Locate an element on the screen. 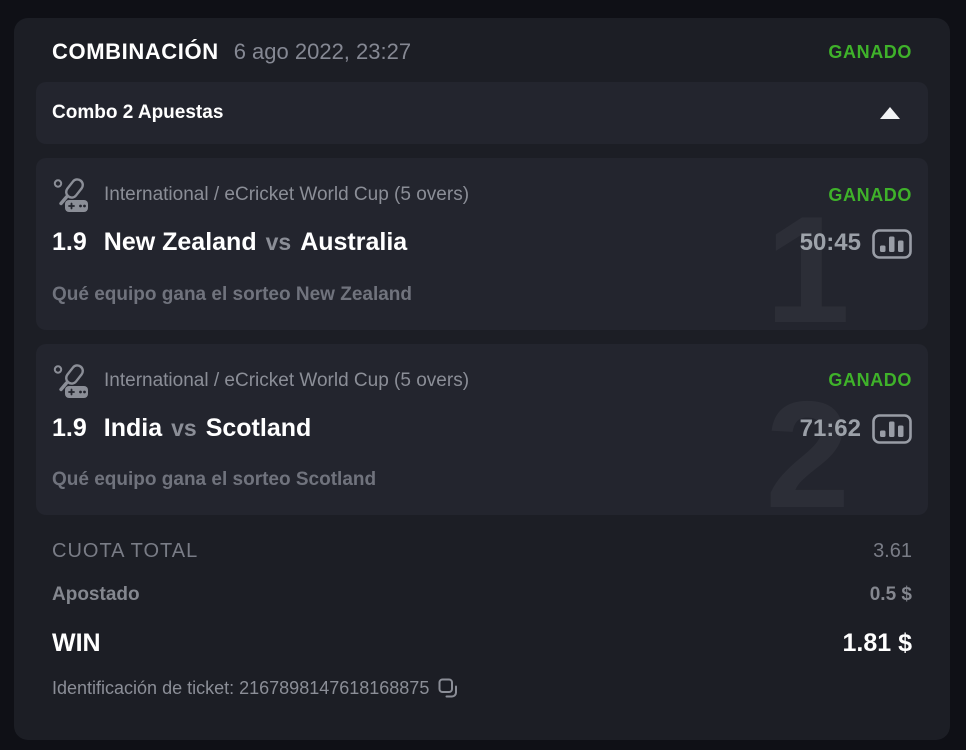 This screenshot has width=966, height=750. bet-score-group: 71:62 is located at coordinates (855, 429).